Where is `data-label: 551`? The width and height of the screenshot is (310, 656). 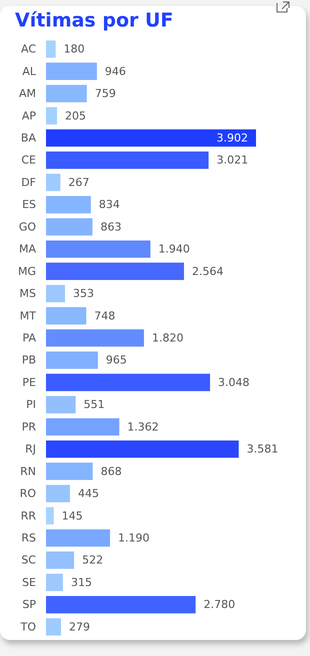 data-label: 551 is located at coordinates (94, 405).